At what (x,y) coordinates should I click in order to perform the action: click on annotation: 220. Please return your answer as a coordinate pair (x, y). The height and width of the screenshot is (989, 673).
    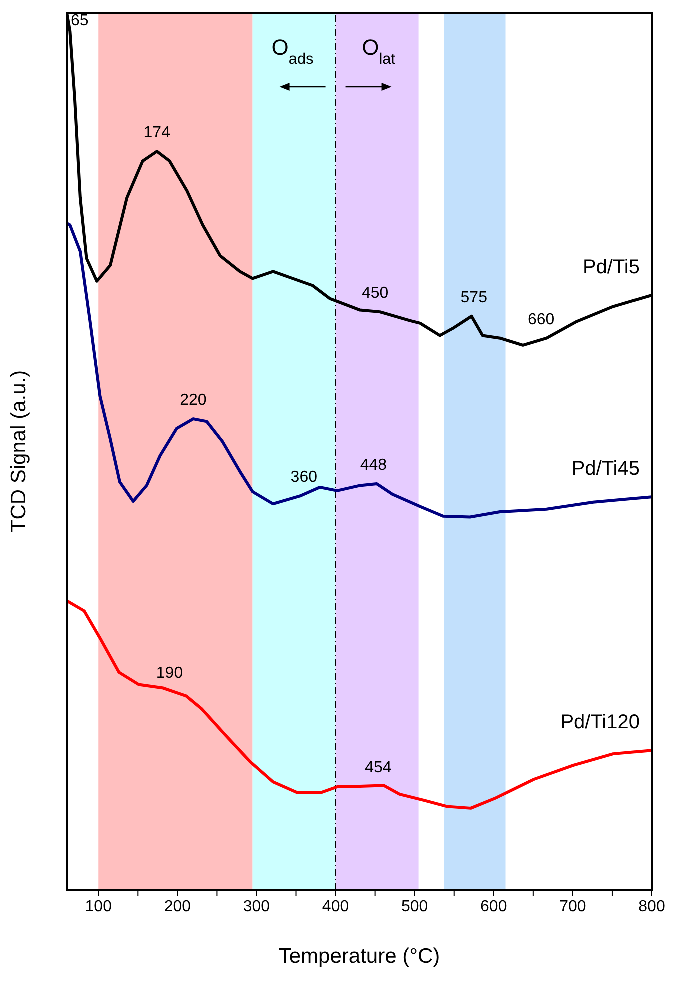
    Looking at the image, I should click on (193, 401).